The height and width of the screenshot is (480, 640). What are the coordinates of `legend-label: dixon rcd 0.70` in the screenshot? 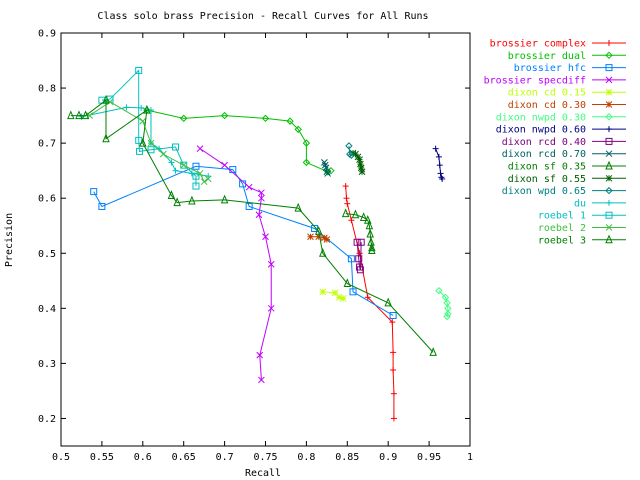 It's located at (544, 154).